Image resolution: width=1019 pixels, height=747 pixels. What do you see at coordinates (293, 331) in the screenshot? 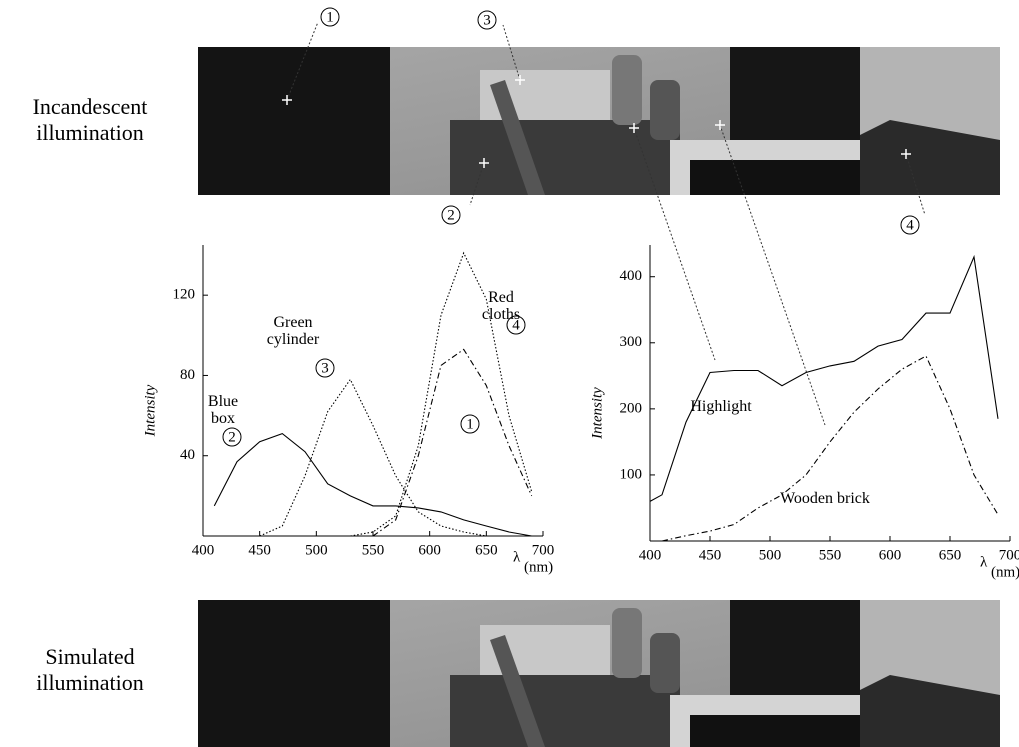
I see `series-name: Green cylinder` at bounding box center [293, 331].